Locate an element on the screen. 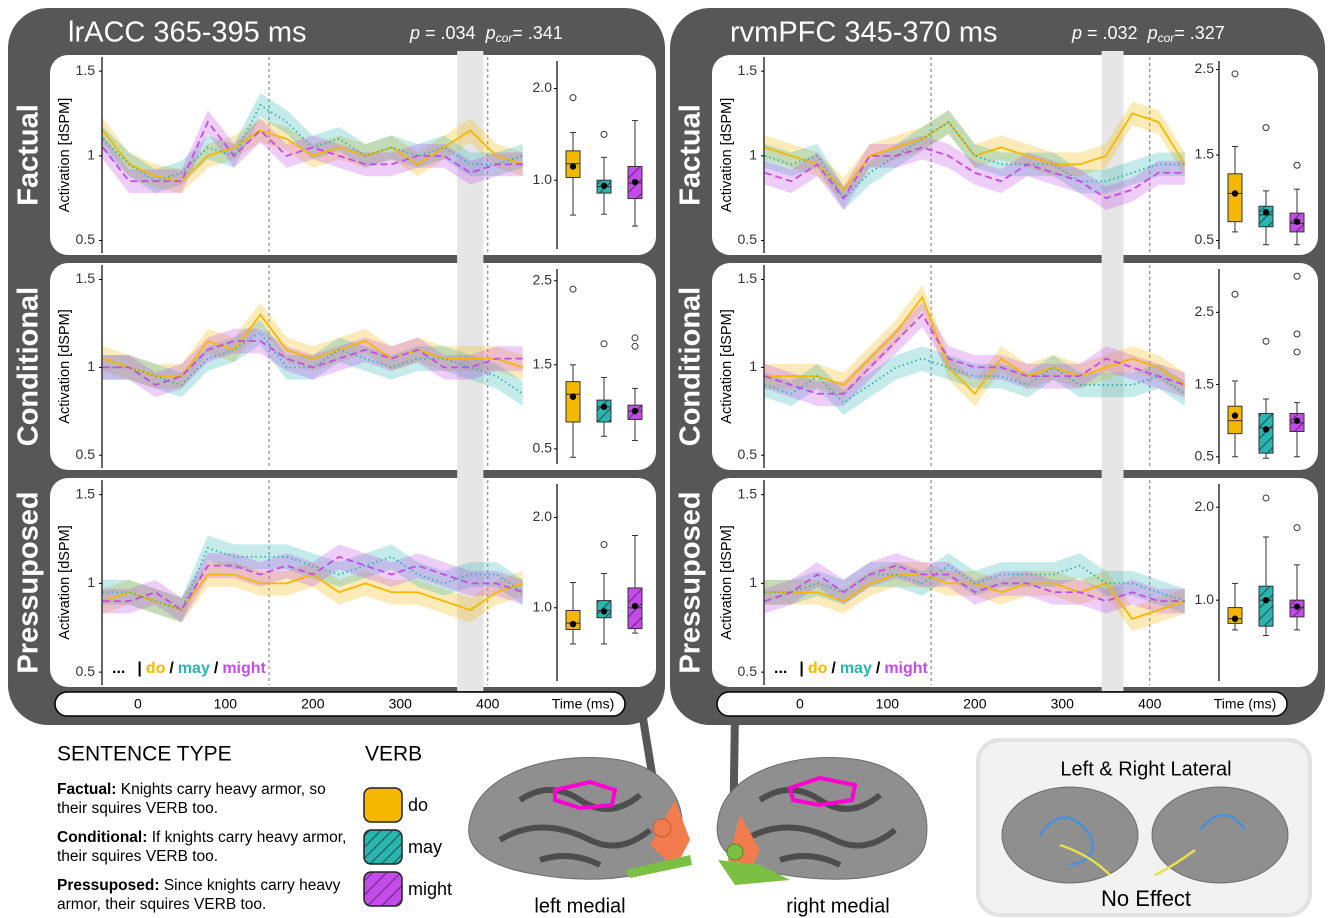  x-tick-label: 100 is located at coordinates (226, 704).